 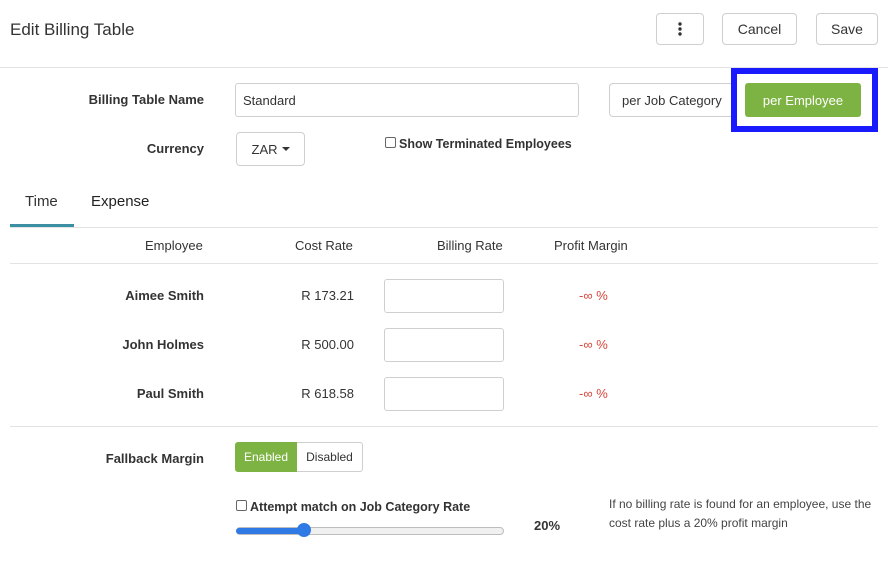 I want to click on currency-value: ZAR, so click(x=264, y=149).